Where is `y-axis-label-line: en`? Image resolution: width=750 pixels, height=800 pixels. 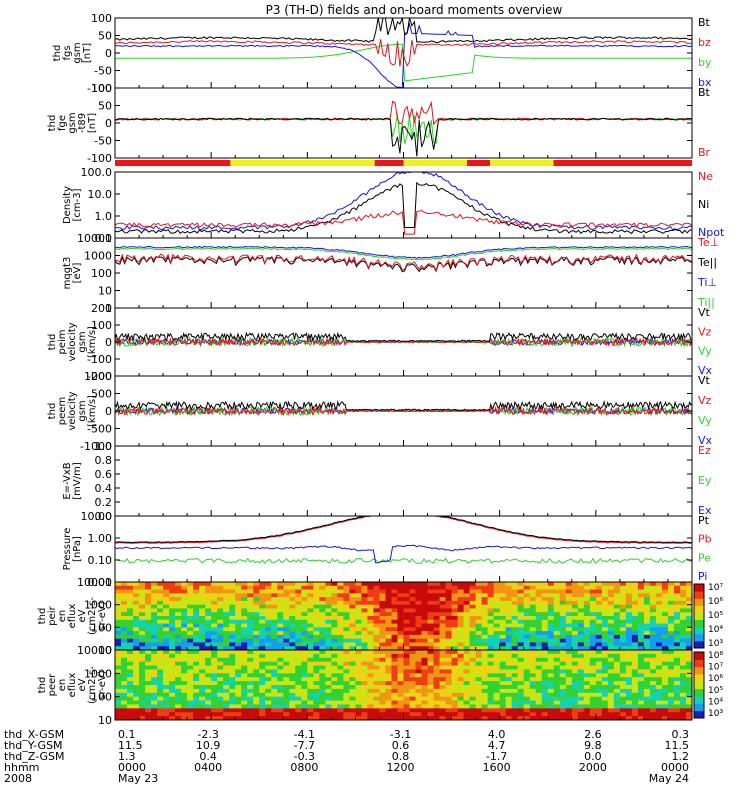
y-axis-label-line: en is located at coordinates (62, 685).